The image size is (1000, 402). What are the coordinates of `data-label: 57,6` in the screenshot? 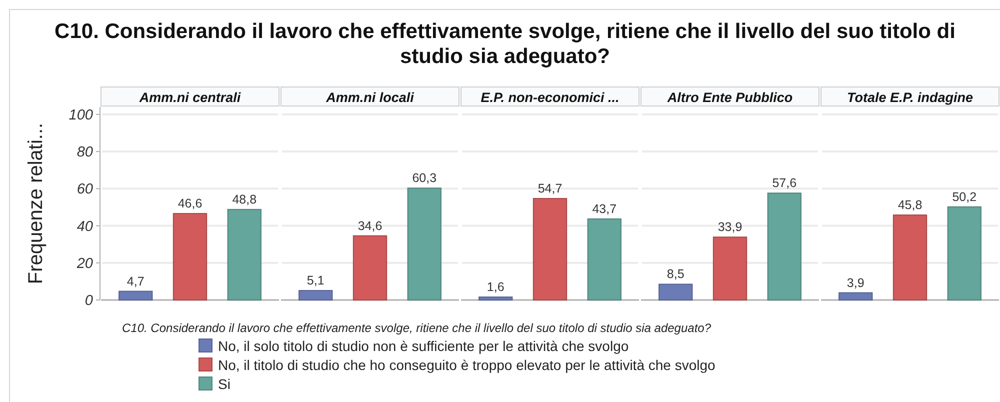 It's located at (784, 183).